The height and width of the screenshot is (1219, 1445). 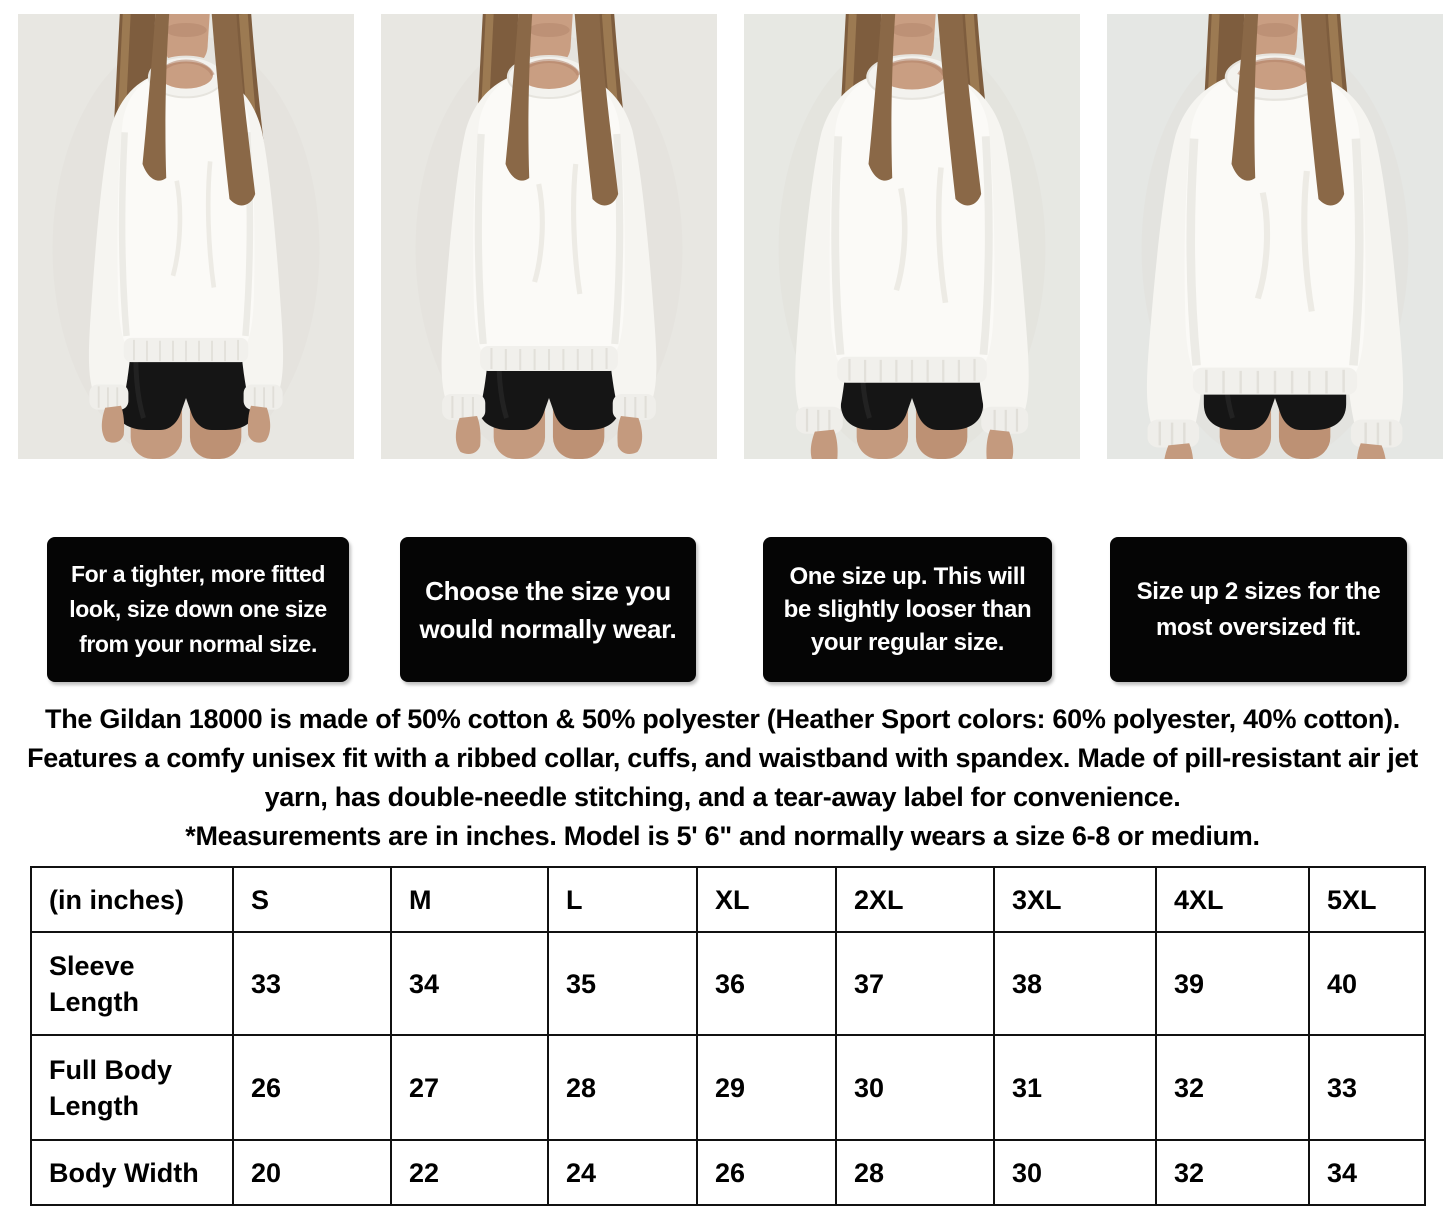 I want to click on sleeve-length-m: 34, so click(x=469, y=983).